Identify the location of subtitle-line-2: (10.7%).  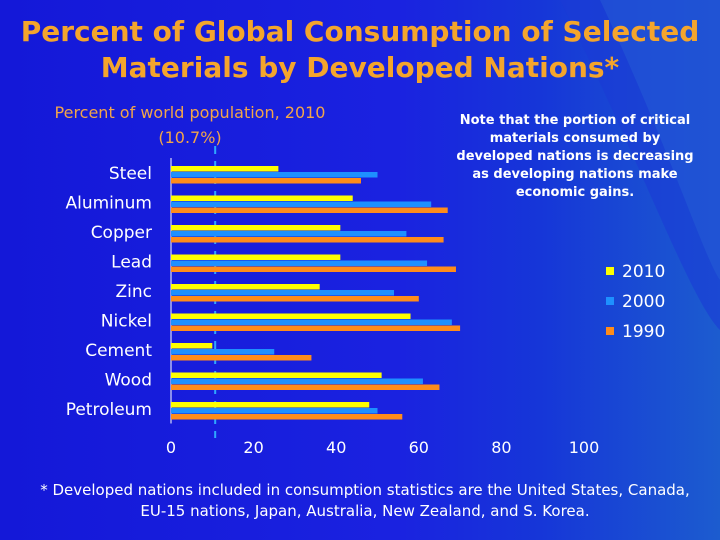
(190, 137).